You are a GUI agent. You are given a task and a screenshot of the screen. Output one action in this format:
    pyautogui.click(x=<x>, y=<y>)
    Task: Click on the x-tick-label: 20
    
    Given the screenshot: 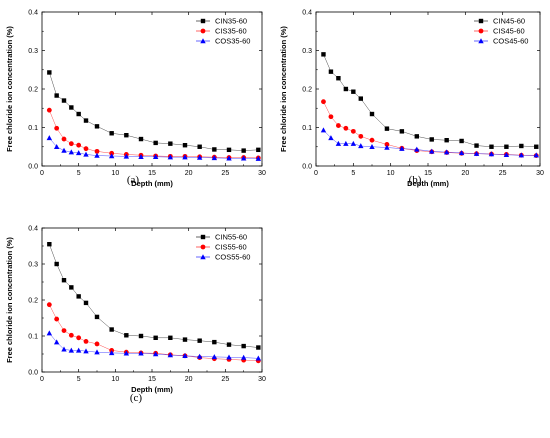 What is the action you would take?
    pyautogui.click(x=189, y=173)
    